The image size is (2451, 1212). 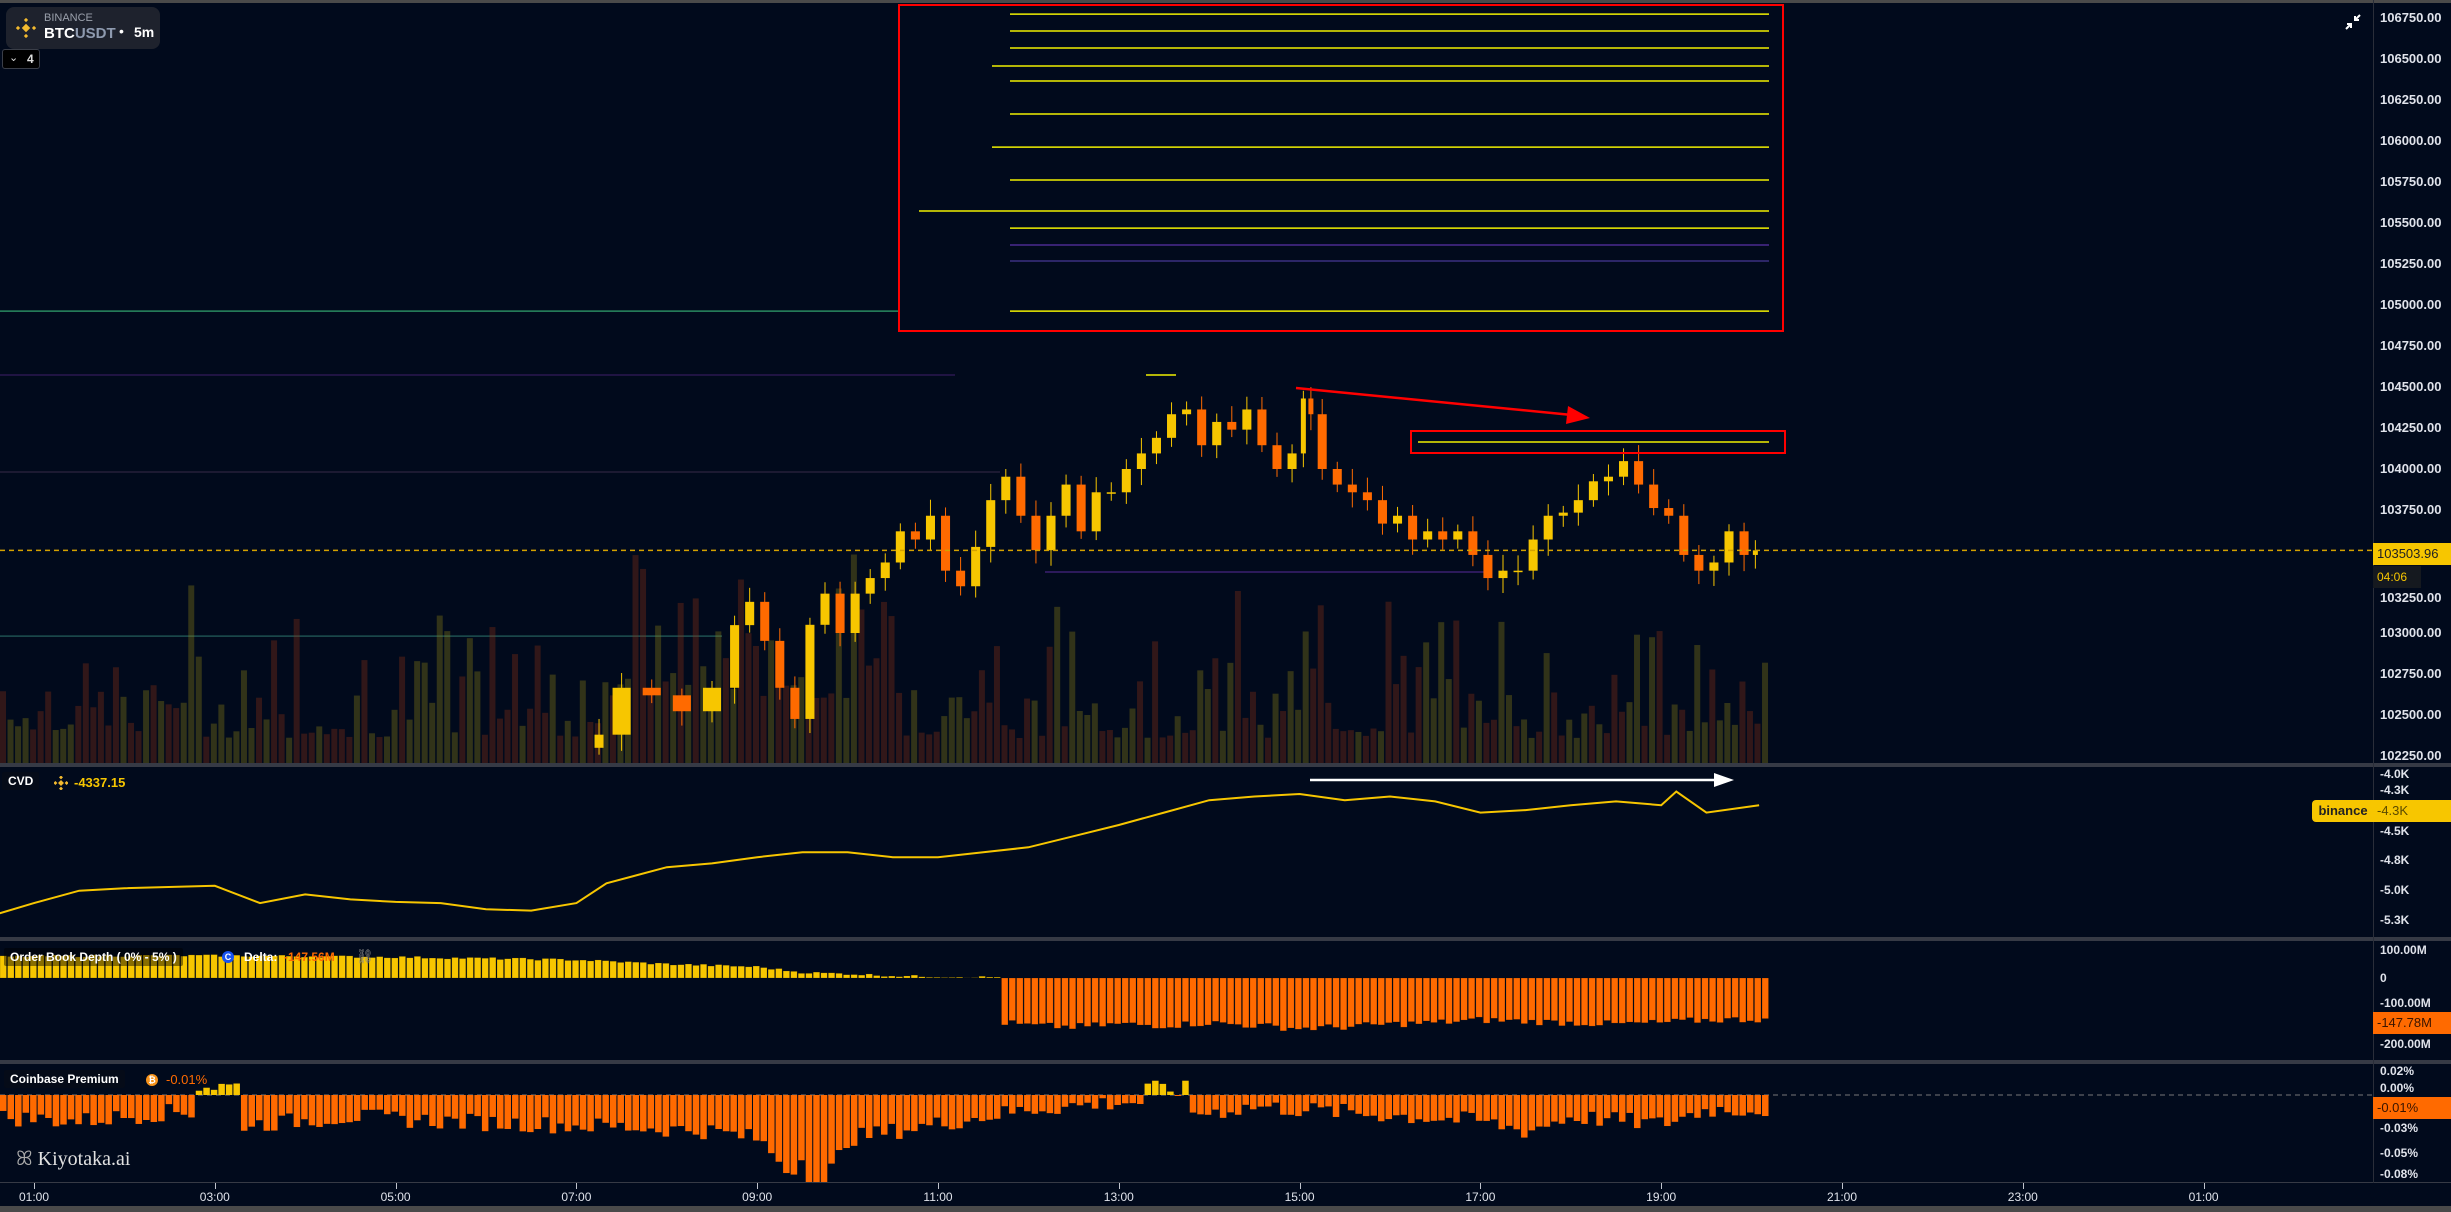 What do you see at coordinates (365, 956) in the screenshot?
I see `unlink-icon: ⛓` at bounding box center [365, 956].